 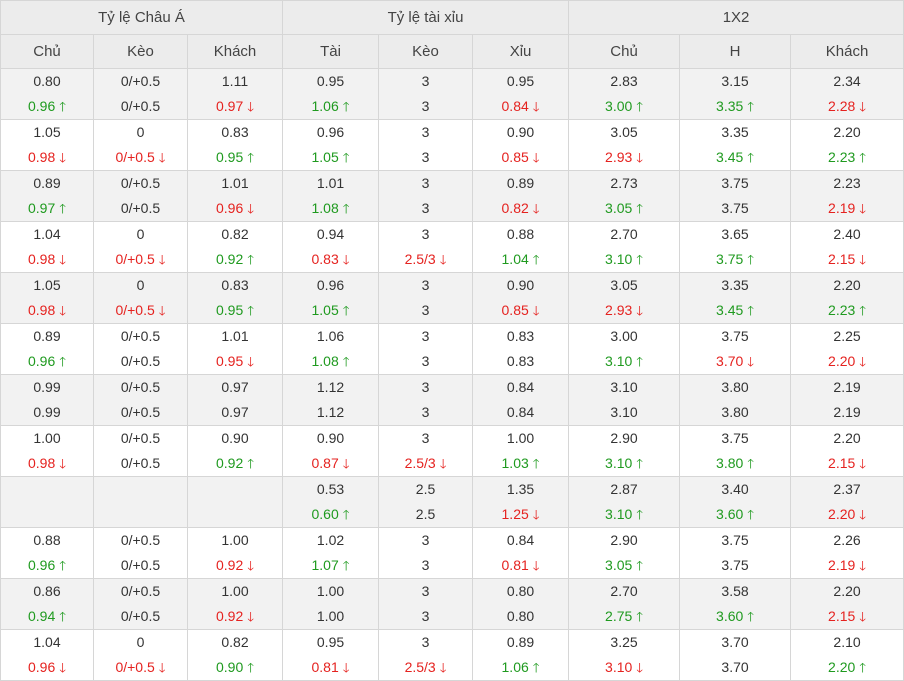 I want to click on odds-cell: 3.10 3.10, so click(x=624, y=400).